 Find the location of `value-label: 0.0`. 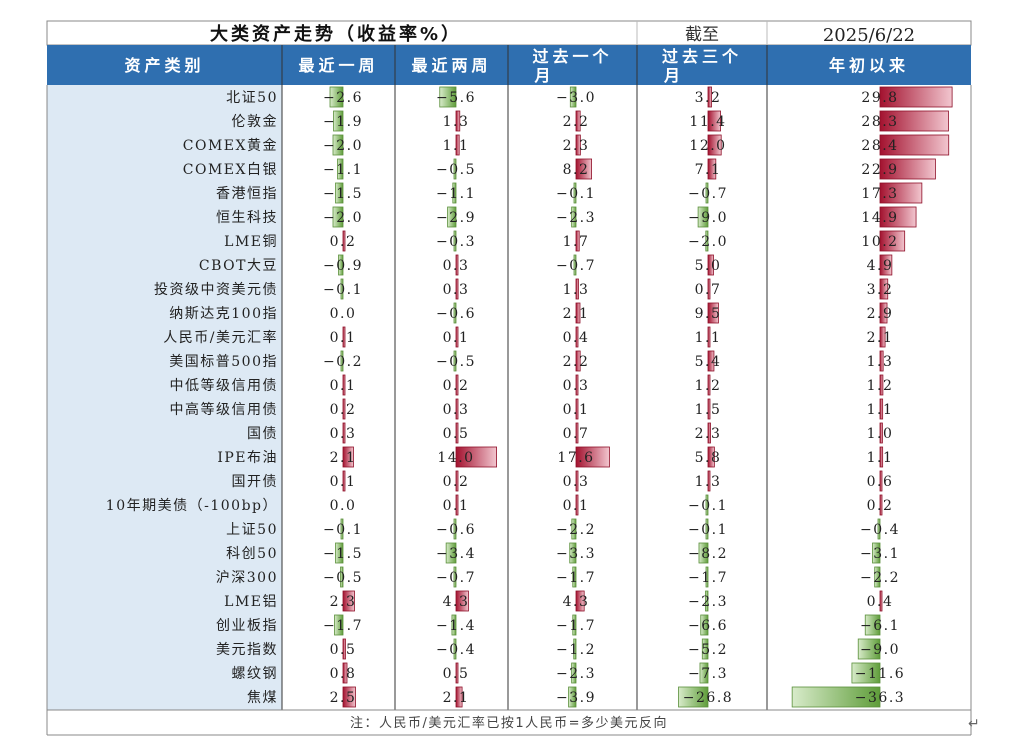

value-label: 0.0 is located at coordinates (343, 506).